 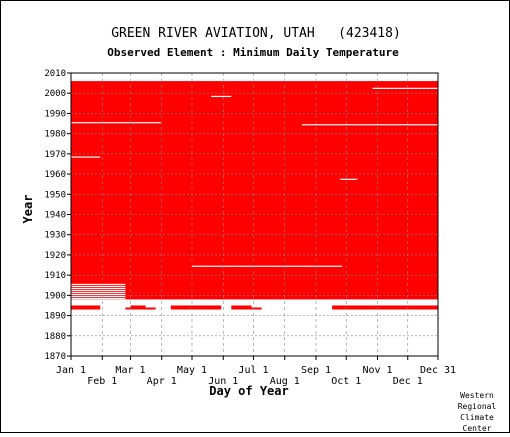 What do you see at coordinates (55, 296) in the screenshot?
I see `y-tick-label: 1900` at bounding box center [55, 296].